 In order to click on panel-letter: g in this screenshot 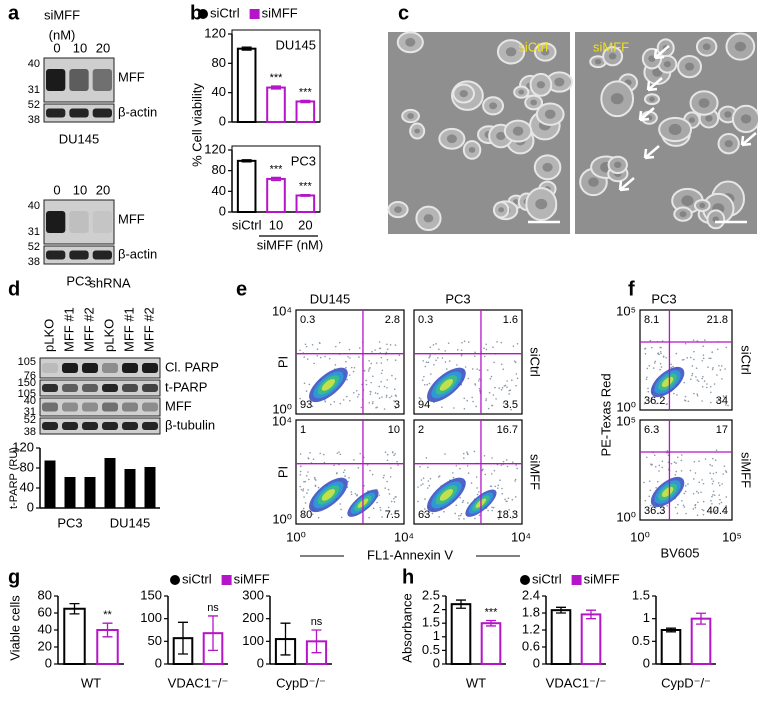, I will do `click(14, 577)`.